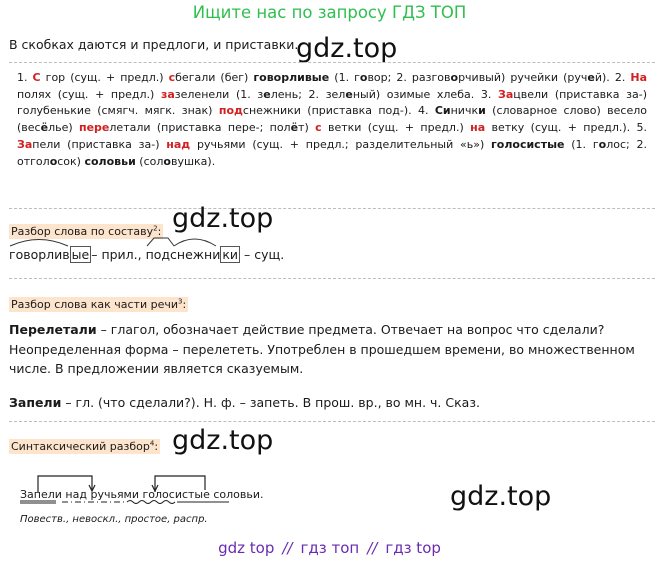 The height and width of the screenshot is (563, 659). Describe the element at coordinates (230, 254) in the screenshot. I see `ending-box: ки` at that location.